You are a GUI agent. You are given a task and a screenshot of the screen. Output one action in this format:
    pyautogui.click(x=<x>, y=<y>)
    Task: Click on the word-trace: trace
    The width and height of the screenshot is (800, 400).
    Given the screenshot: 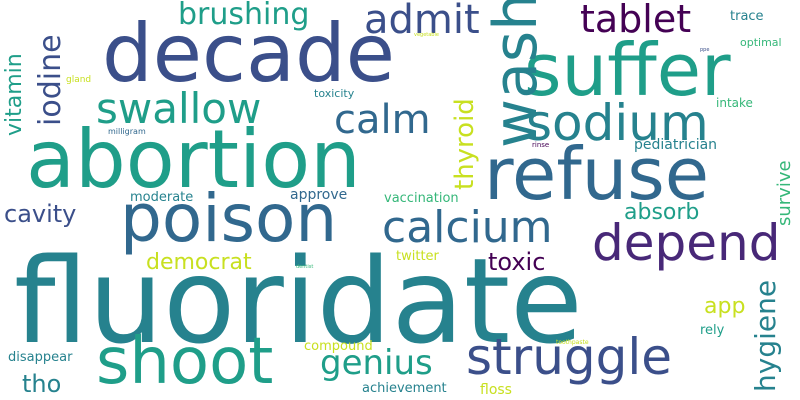 What is the action you would take?
    pyautogui.click(x=747, y=16)
    